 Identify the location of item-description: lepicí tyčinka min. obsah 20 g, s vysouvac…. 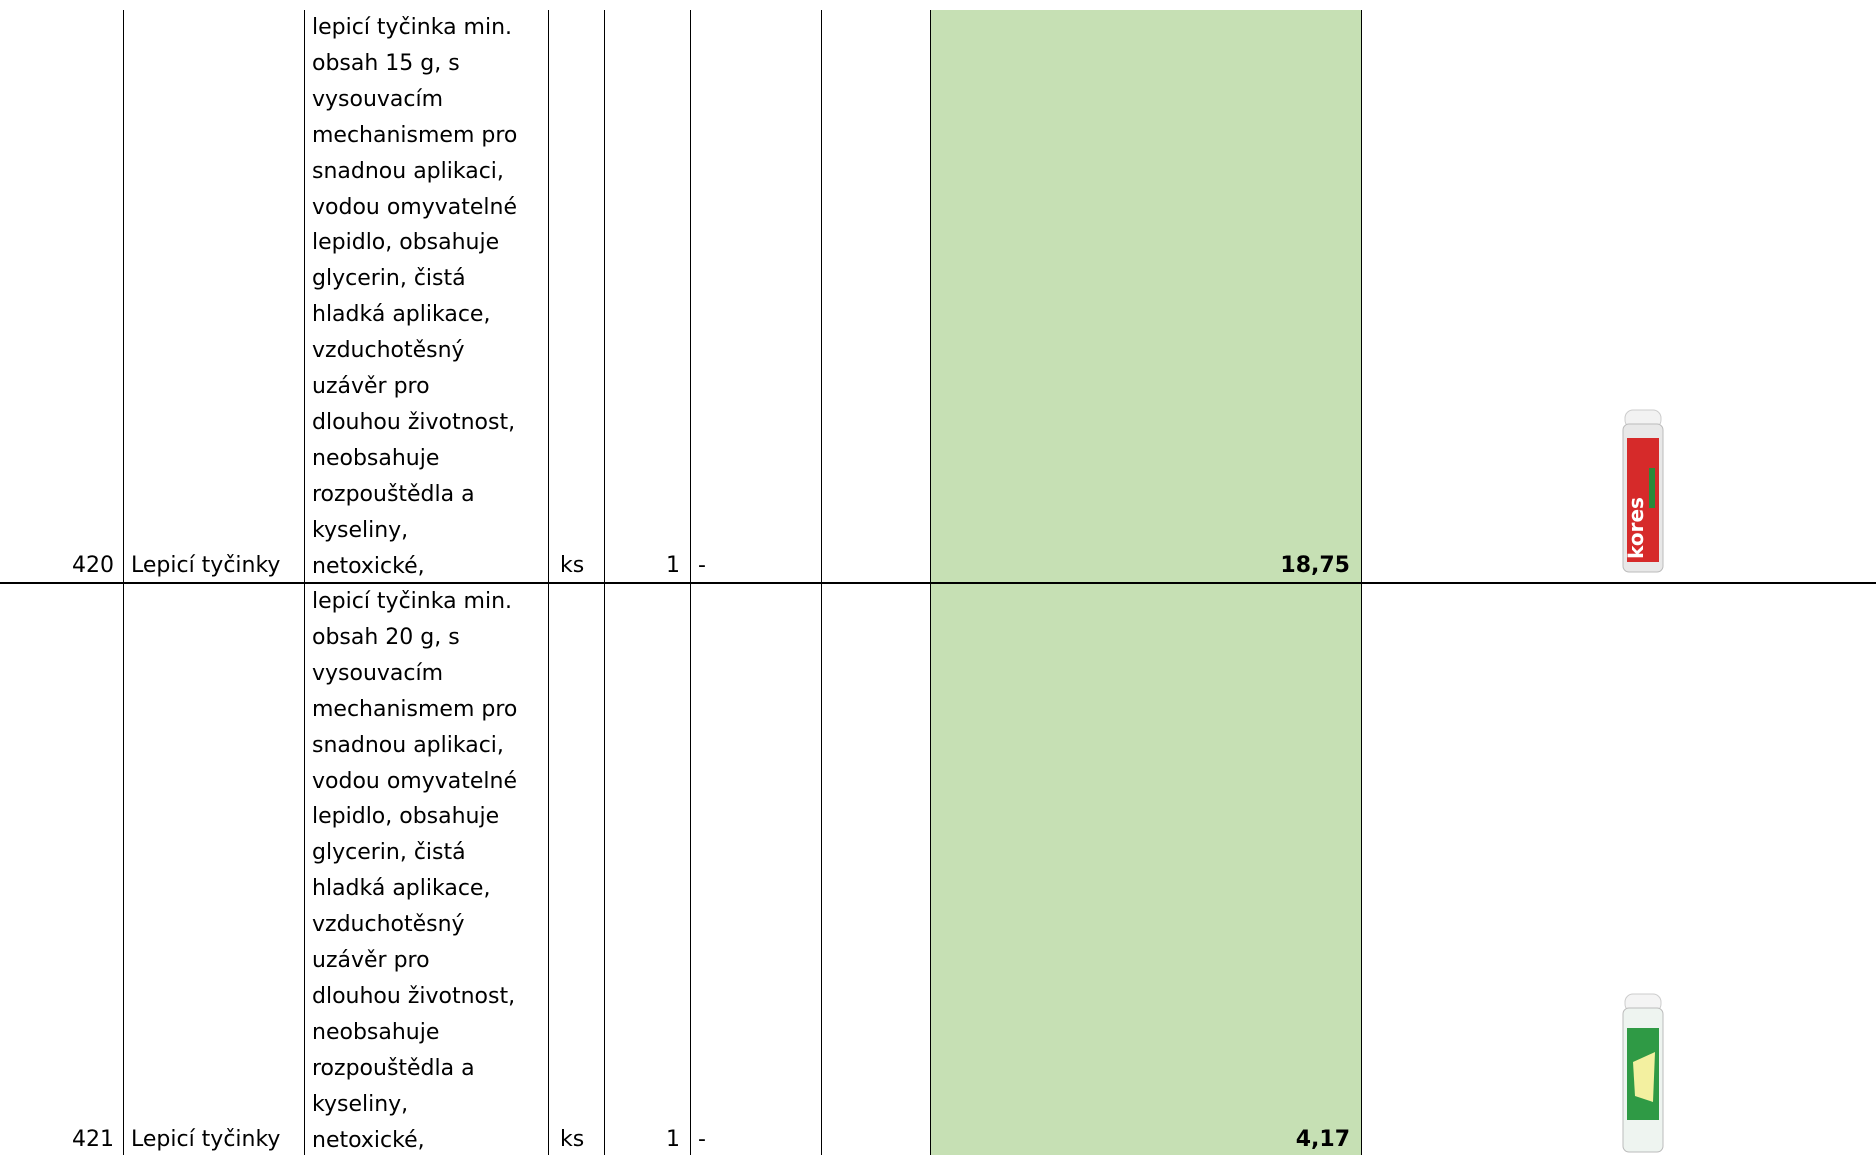
(414, 869).